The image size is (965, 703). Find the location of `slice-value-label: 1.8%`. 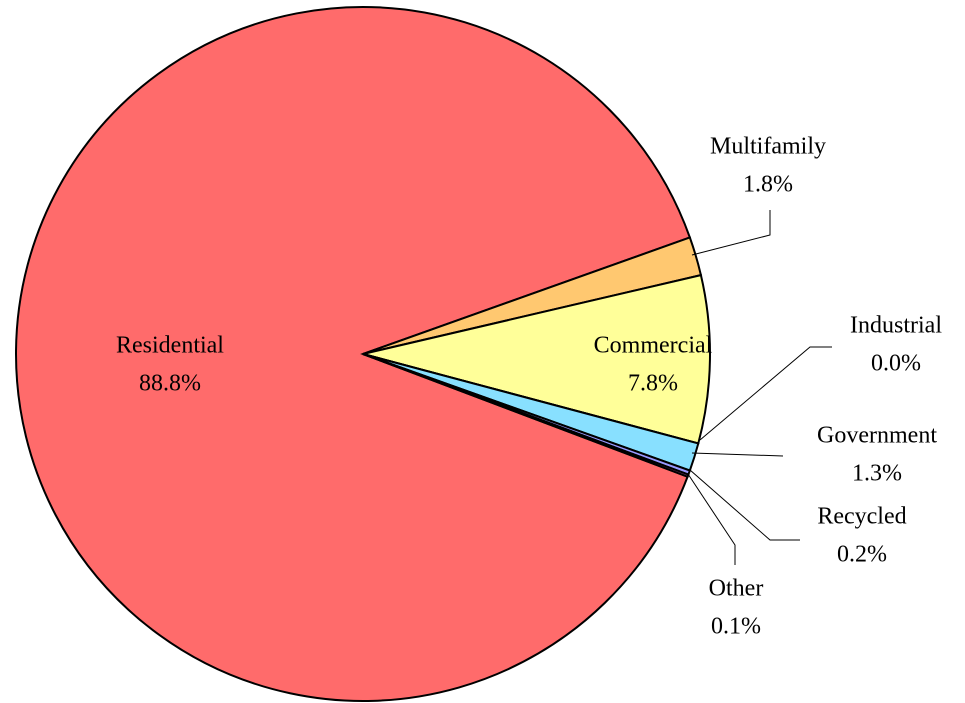

slice-value-label: 1.8% is located at coordinates (768, 185).